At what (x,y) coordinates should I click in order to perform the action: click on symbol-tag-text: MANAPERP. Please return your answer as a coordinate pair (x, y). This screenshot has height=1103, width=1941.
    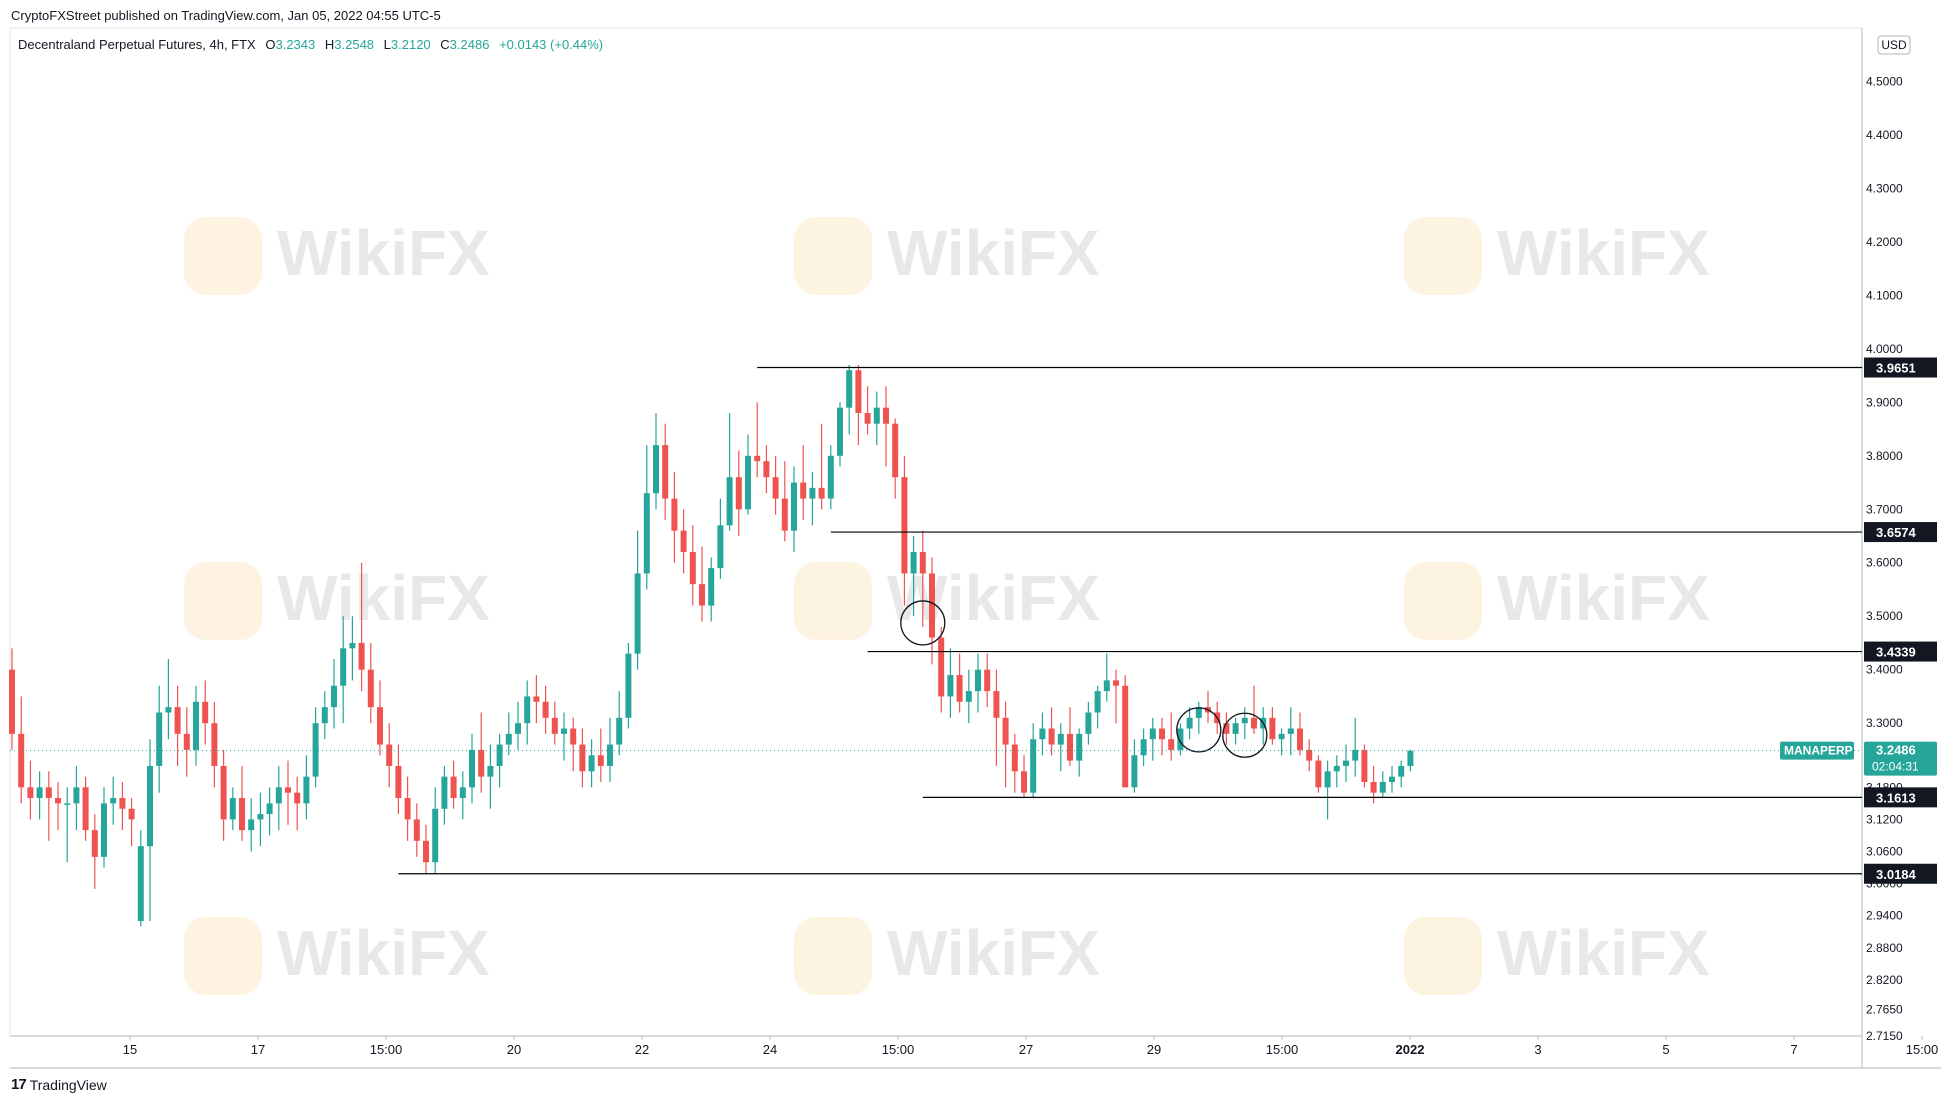
    Looking at the image, I should click on (1818, 751).